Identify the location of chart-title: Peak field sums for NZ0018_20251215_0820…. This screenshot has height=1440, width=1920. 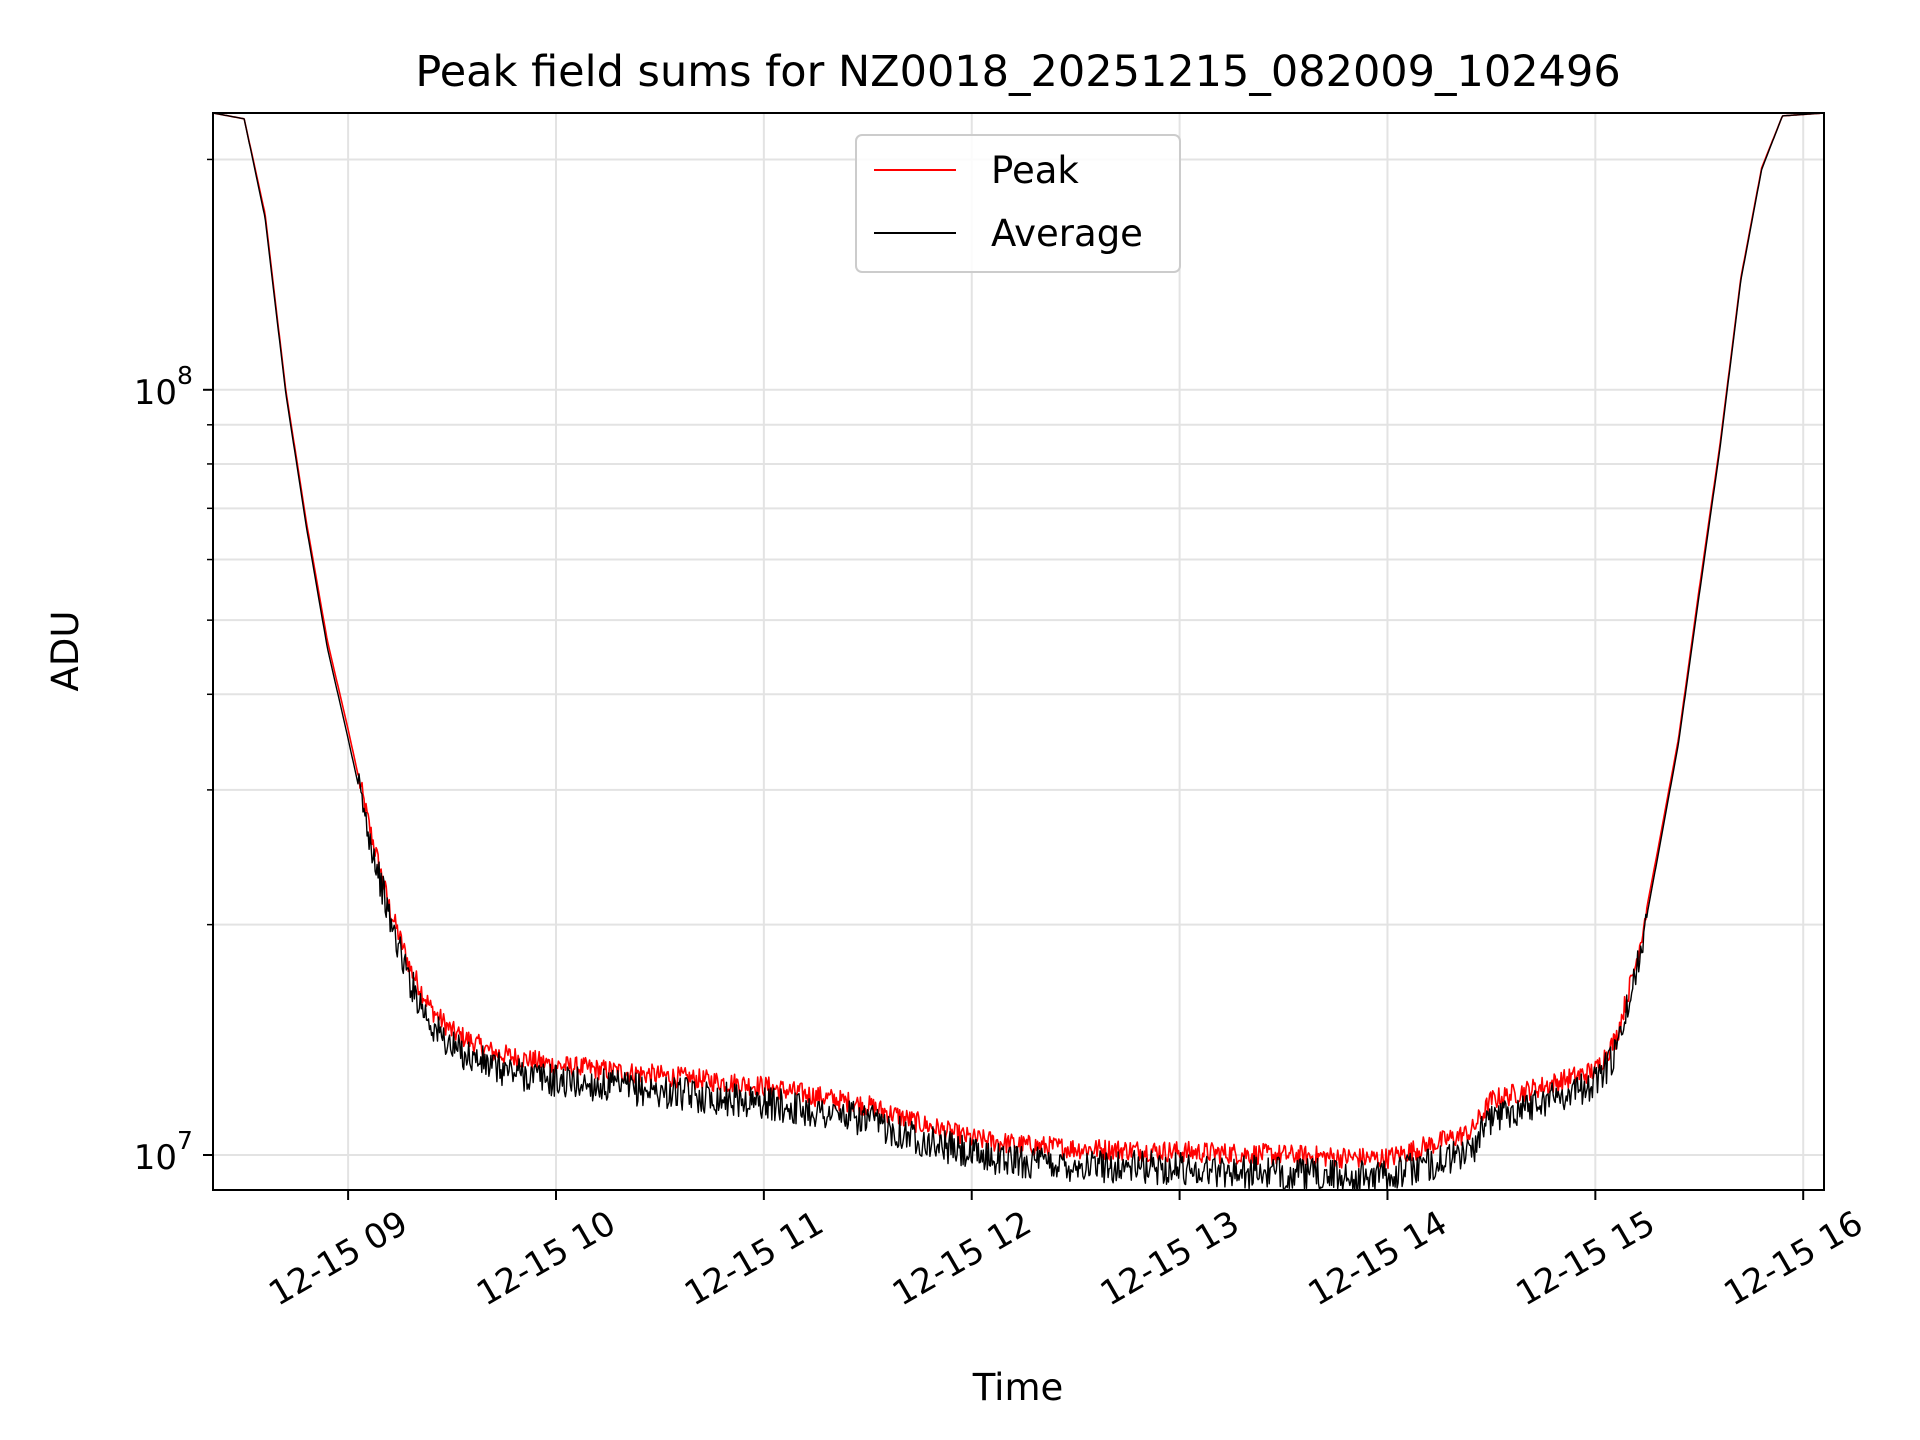
(1017, 72).